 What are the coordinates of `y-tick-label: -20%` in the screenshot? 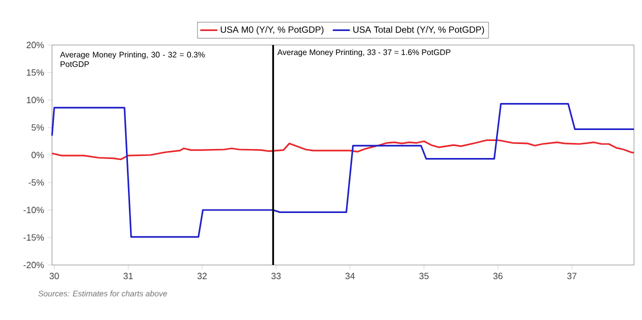 It's located at (34, 265).